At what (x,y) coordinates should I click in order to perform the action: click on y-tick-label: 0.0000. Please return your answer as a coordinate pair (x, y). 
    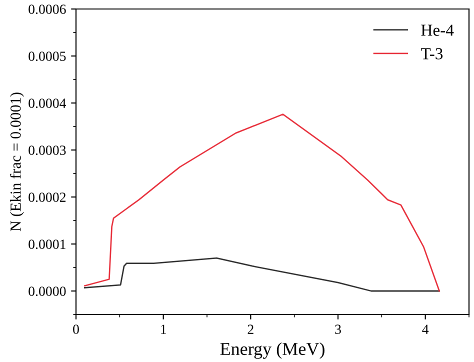
    Looking at the image, I should click on (47, 291).